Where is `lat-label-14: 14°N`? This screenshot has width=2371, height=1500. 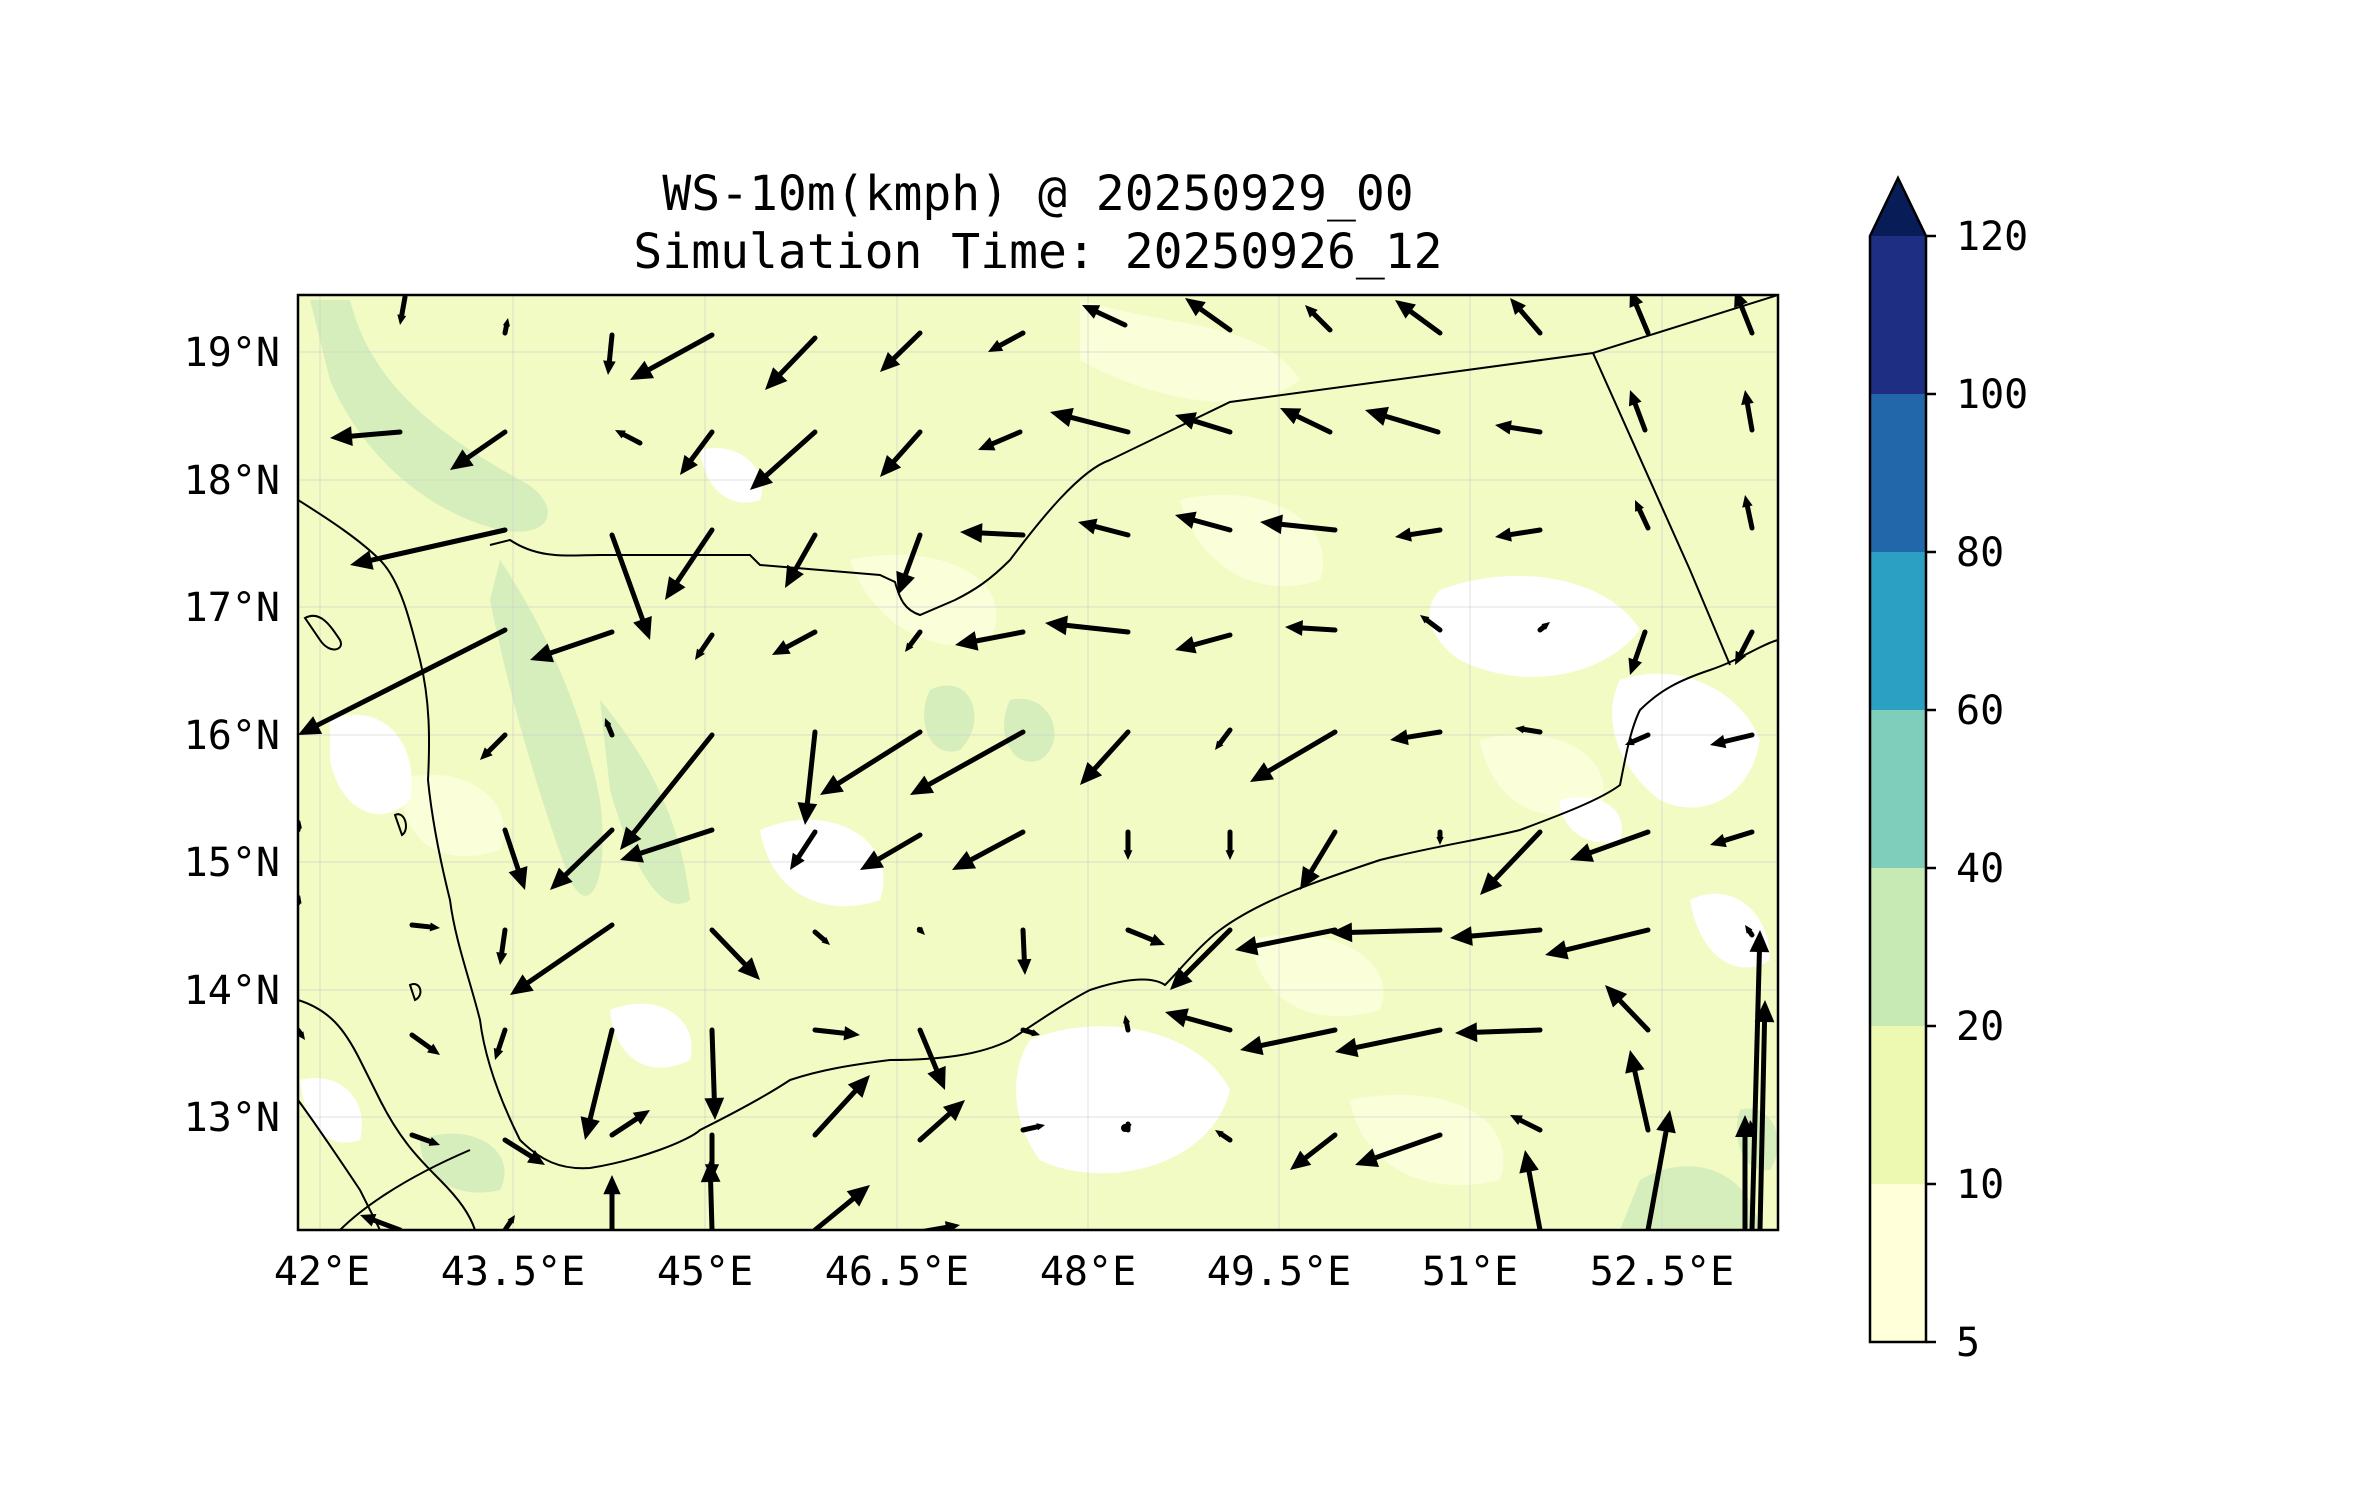
lat-label-14: 14°N is located at coordinates (232, 991).